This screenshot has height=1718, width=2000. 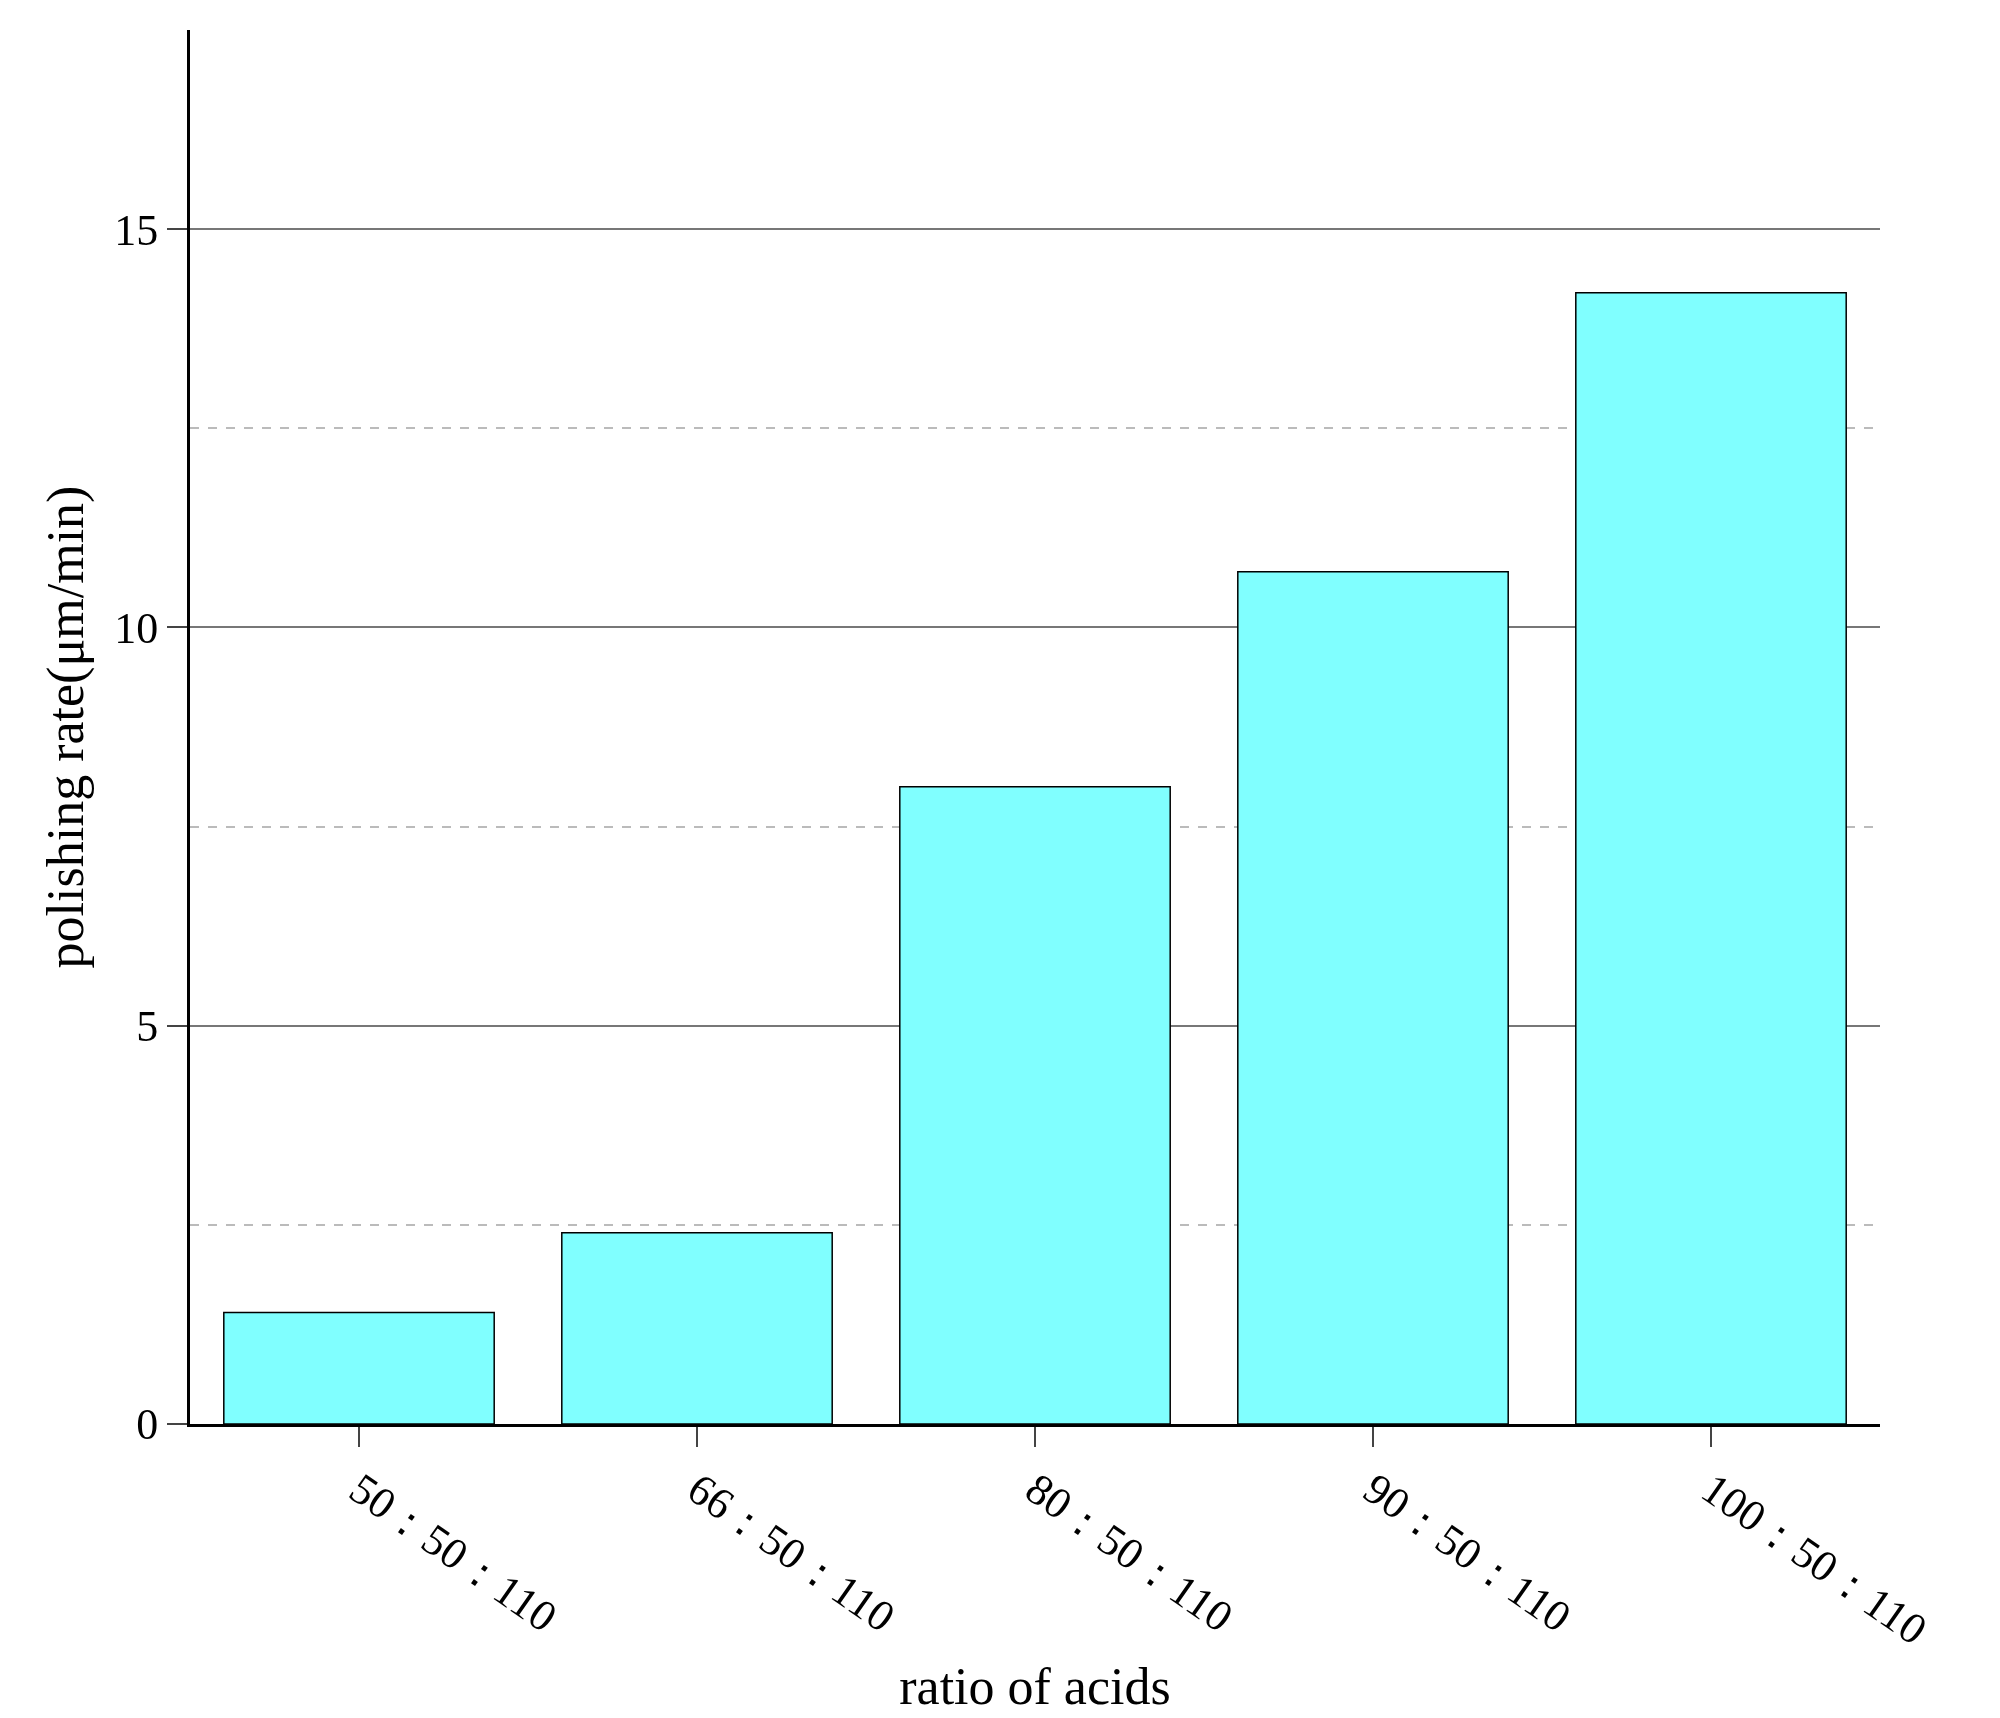 I want to click on y-tick-label: 10, so click(x=136, y=628).